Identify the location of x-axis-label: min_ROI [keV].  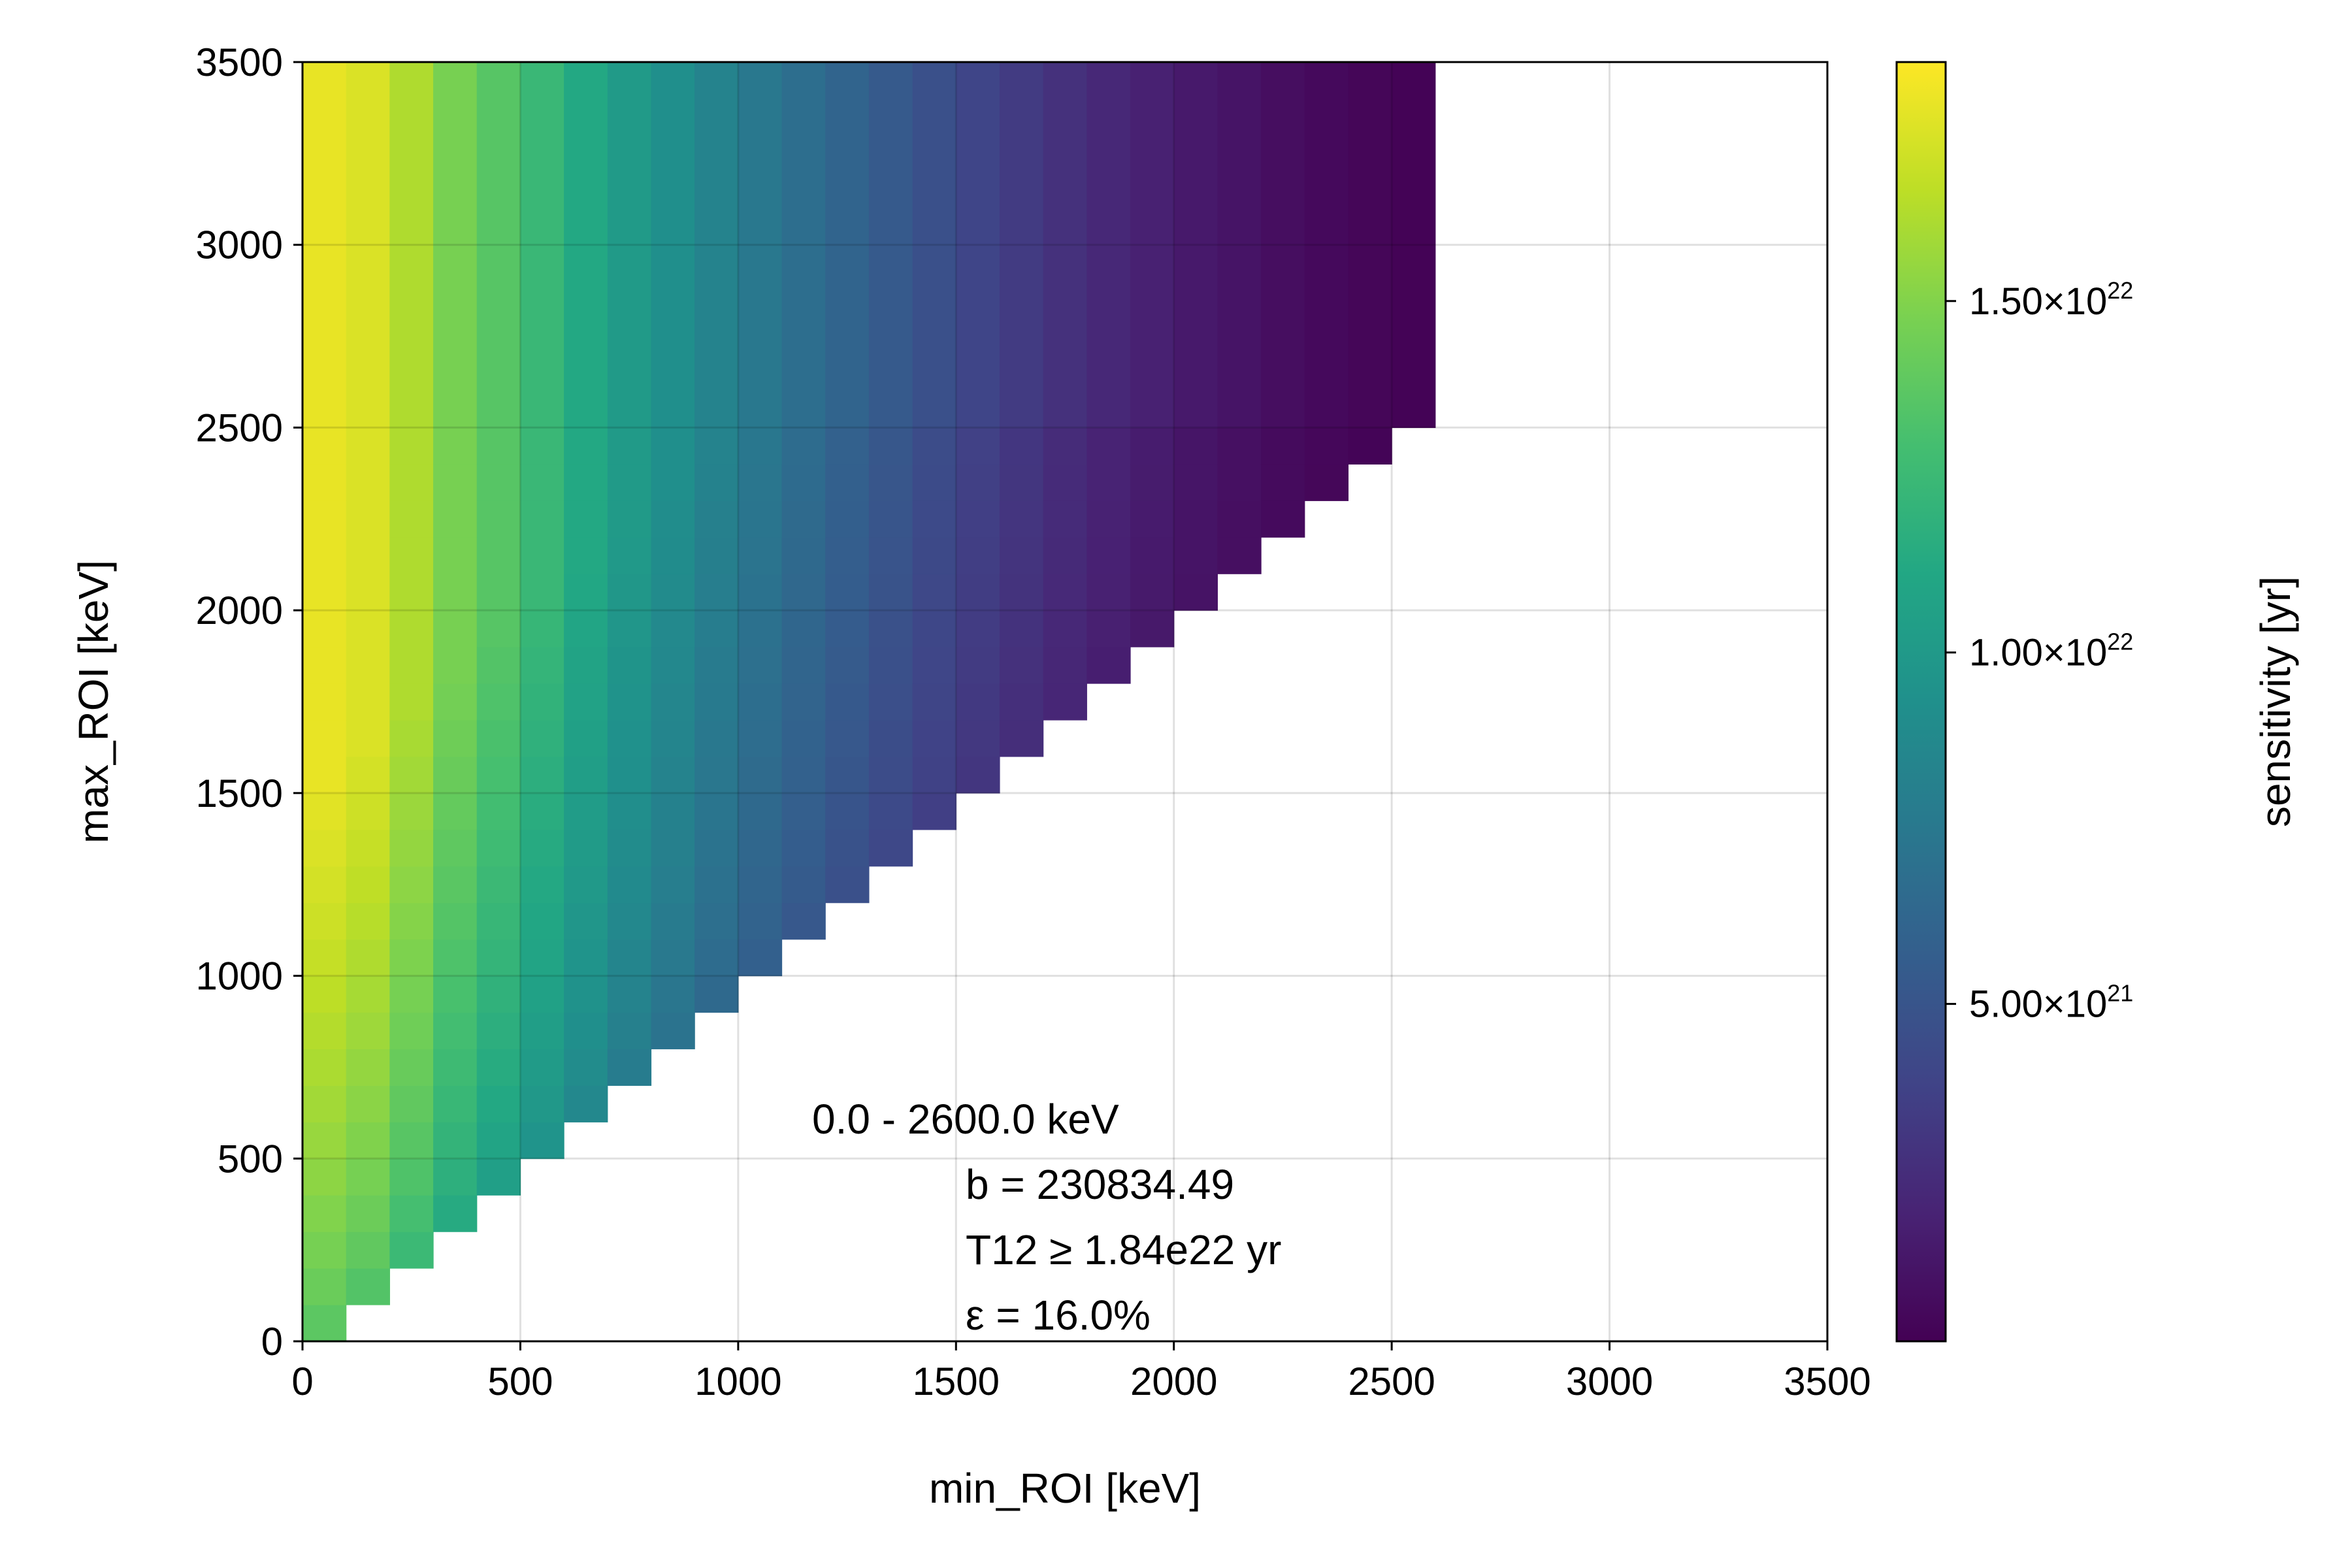
(1065, 1488).